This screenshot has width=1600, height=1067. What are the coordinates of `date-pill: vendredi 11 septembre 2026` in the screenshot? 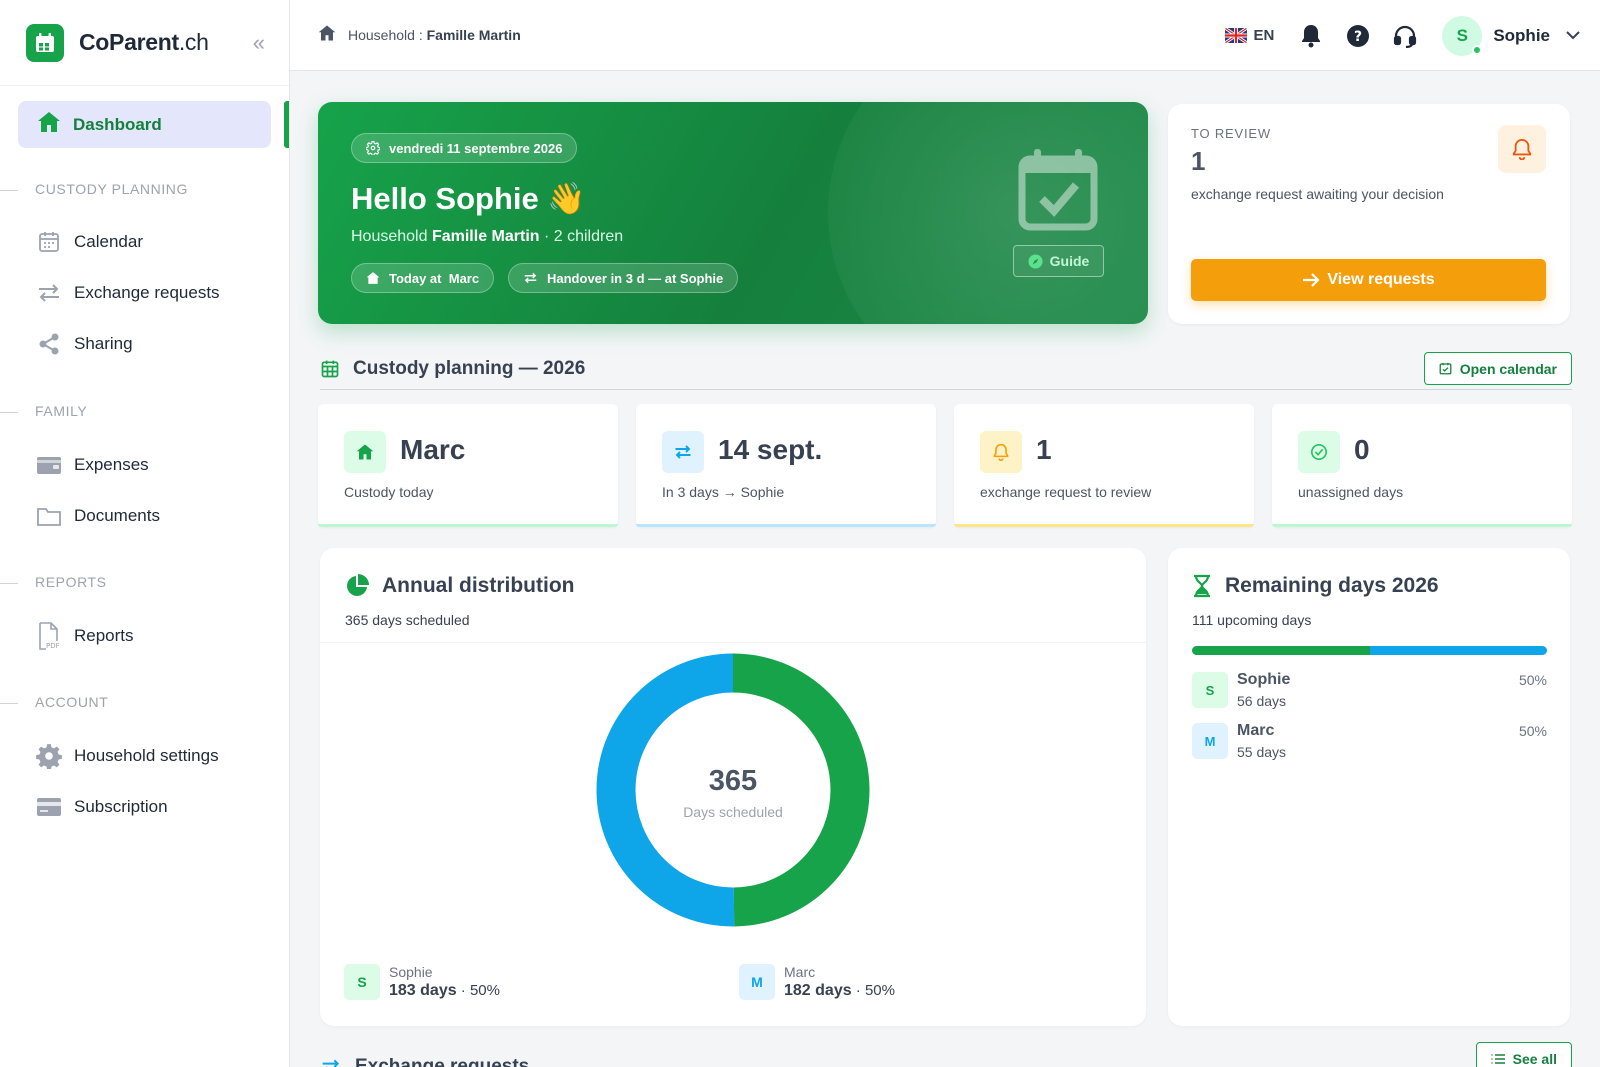 It's located at (464, 148).